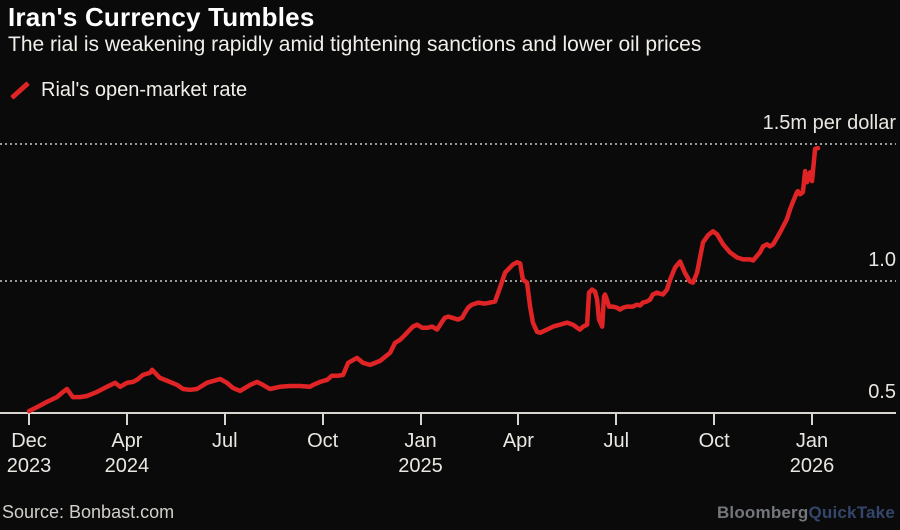  What do you see at coordinates (882, 392) in the screenshot?
I see `y-axis-label-0-5: 0.5` at bounding box center [882, 392].